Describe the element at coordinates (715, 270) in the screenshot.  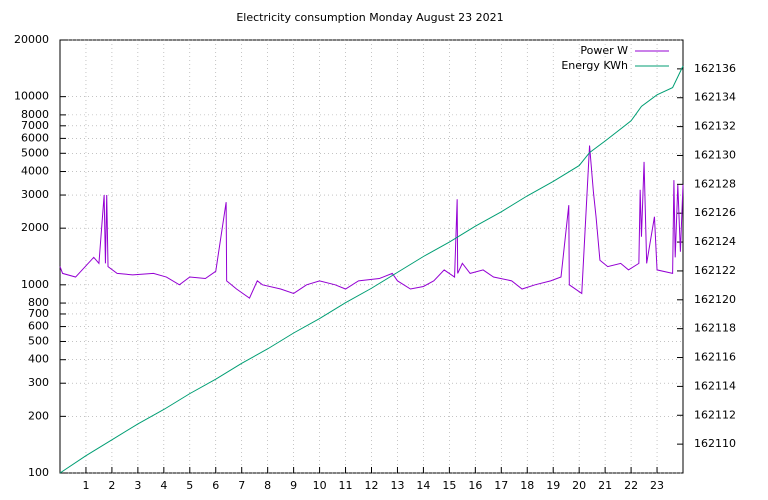
I see `y2-tick-label: 162122` at that location.